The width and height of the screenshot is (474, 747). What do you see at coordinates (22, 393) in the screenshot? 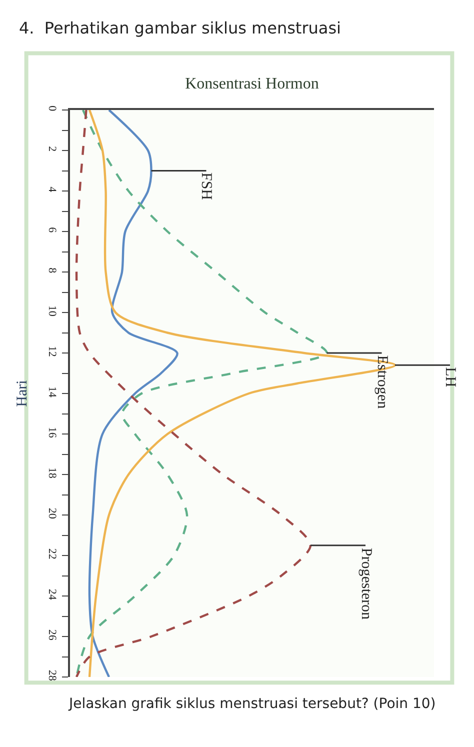
I see `y-axis-title: Hari` at bounding box center [22, 393].